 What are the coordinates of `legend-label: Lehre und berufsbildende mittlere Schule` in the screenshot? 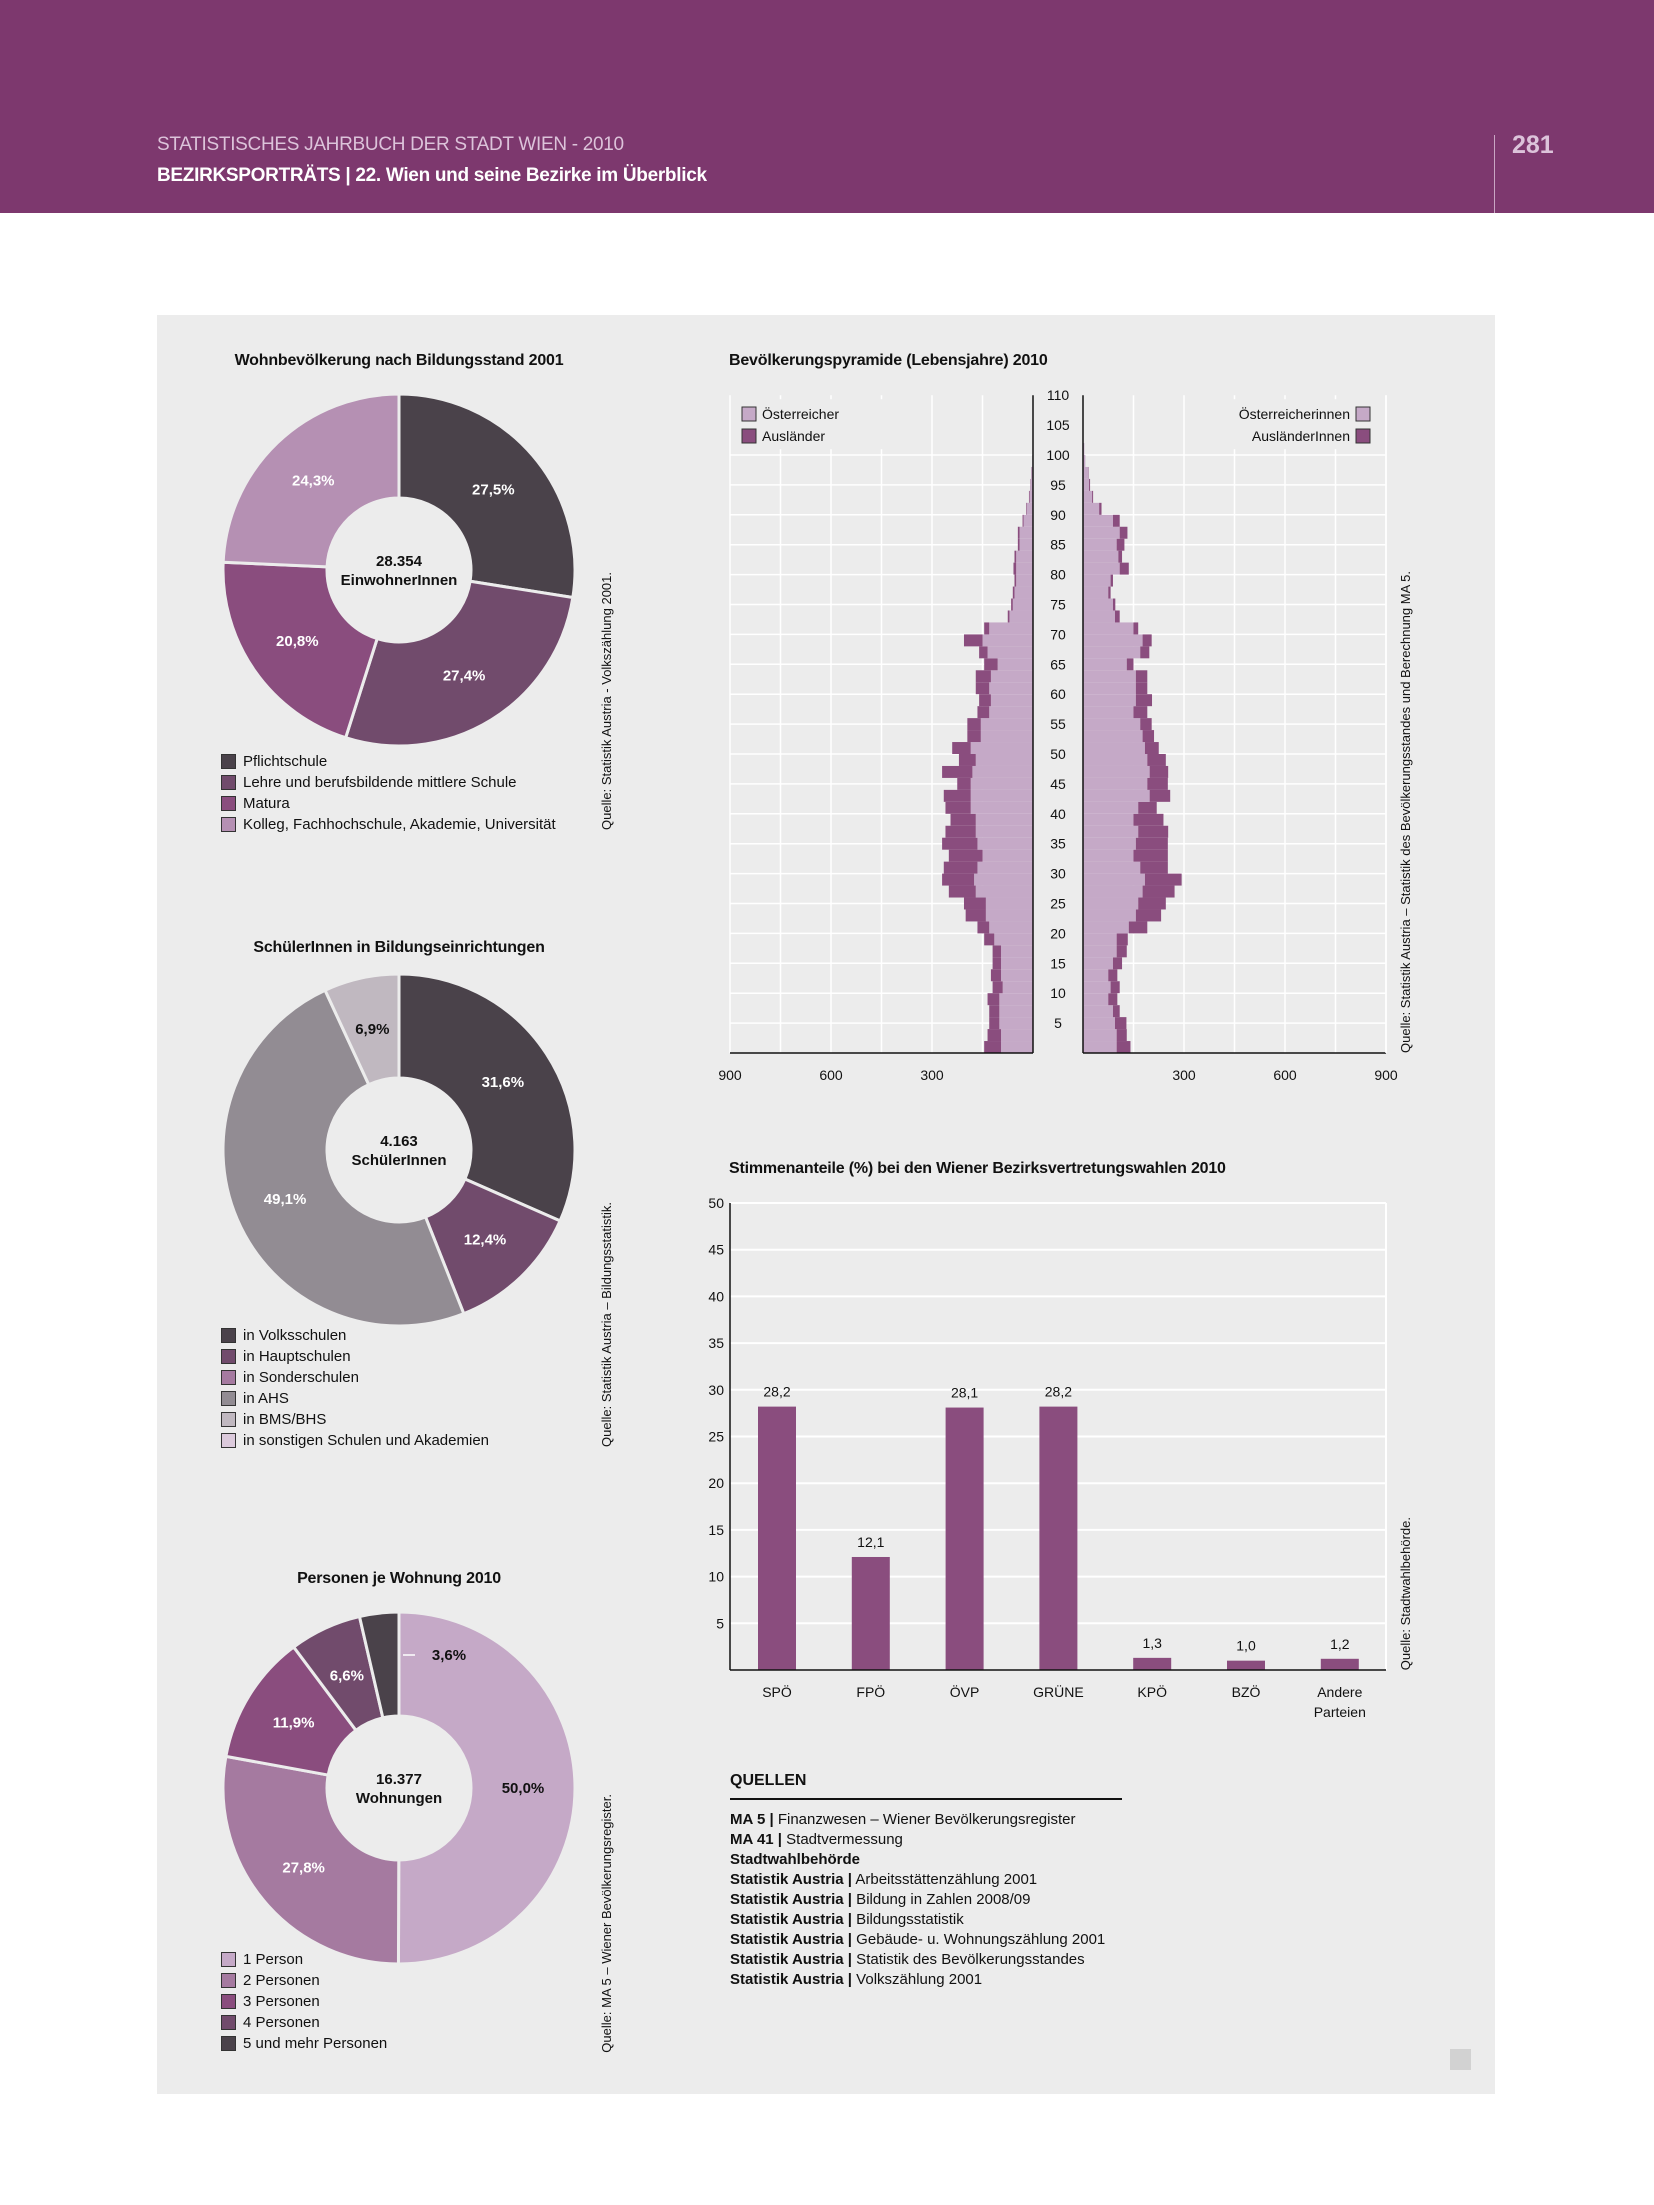 It's located at (380, 782).